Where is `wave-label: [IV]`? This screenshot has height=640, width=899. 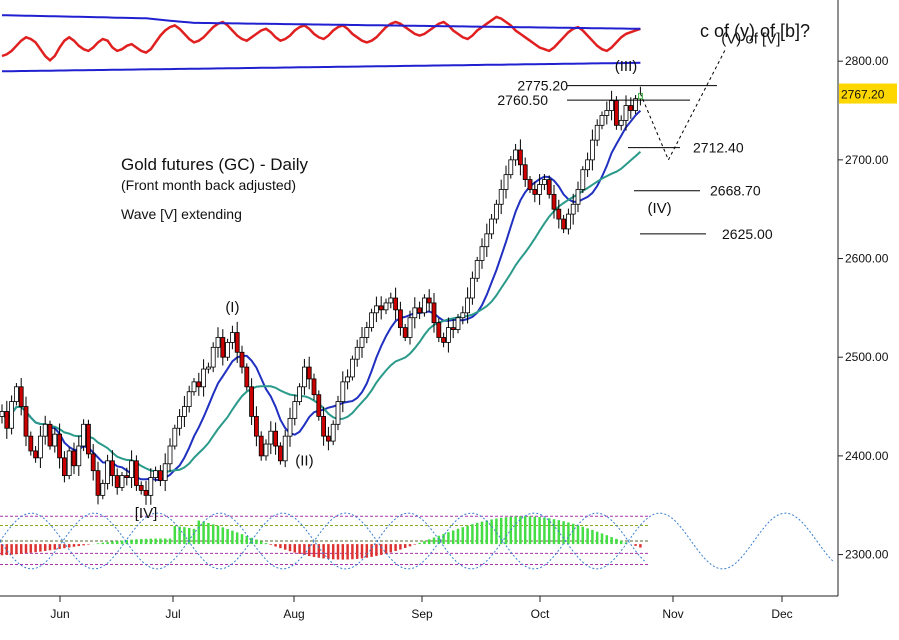 wave-label: [IV] is located at coordinates (146, 513).